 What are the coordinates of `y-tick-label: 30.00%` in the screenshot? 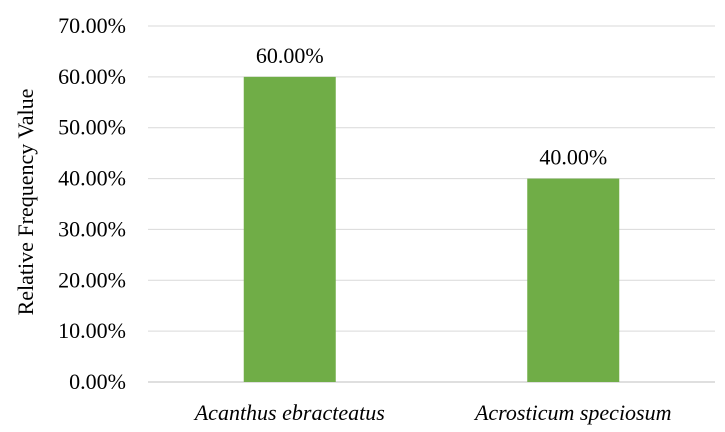 It's located at (92, 228).